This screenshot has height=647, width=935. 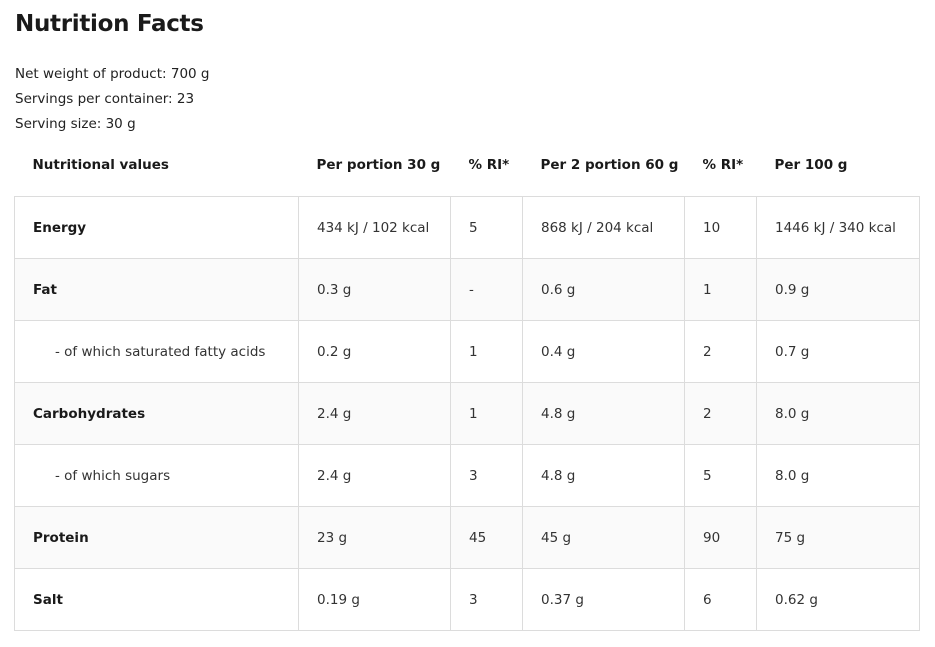 What do you see at coordinates (603, 599) in the screenshot?
I see `table-cell: 0.37 g` at bounding box center [603, 599].